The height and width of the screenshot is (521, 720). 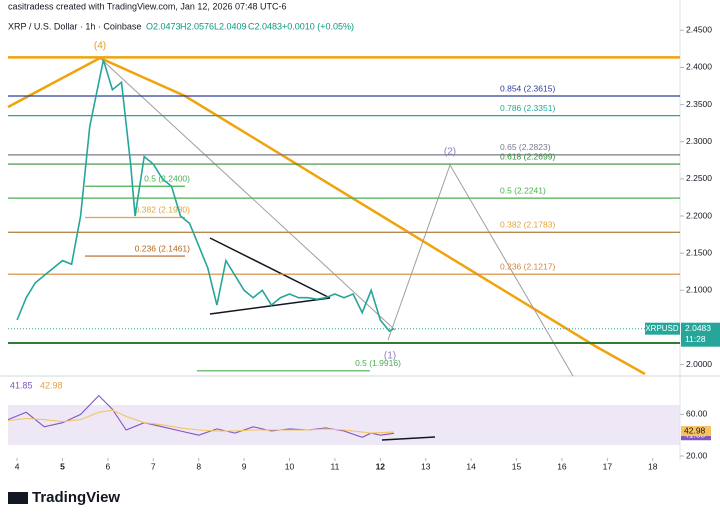 What do you see at coordinates (450, 152) in the screenshot?
I see `wave-label: (2)` at bounding box center [450, 152].